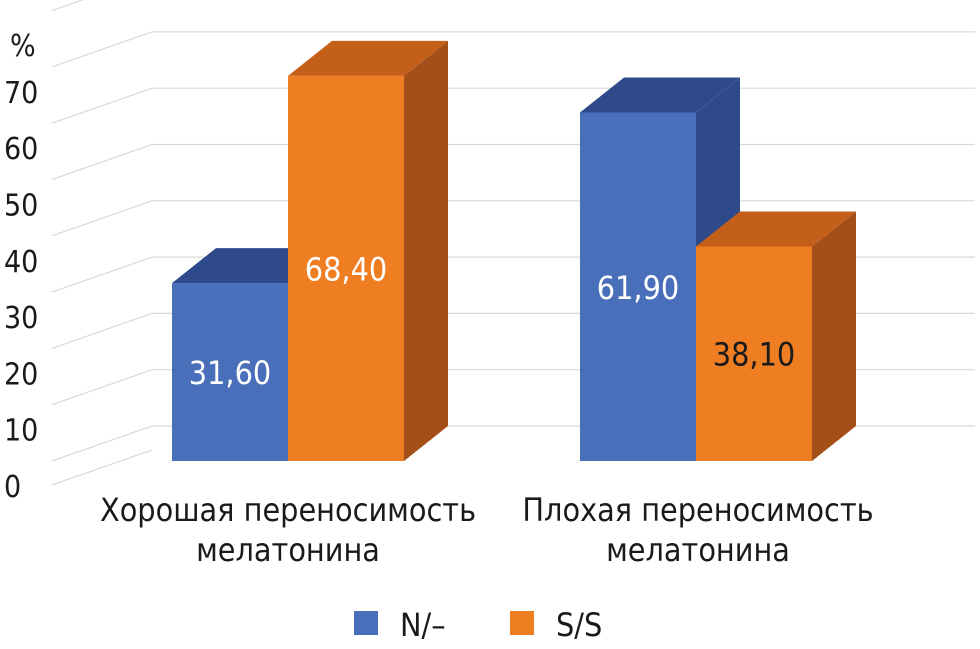  I want to click on y-tick-label: 0, so click(12, 487).